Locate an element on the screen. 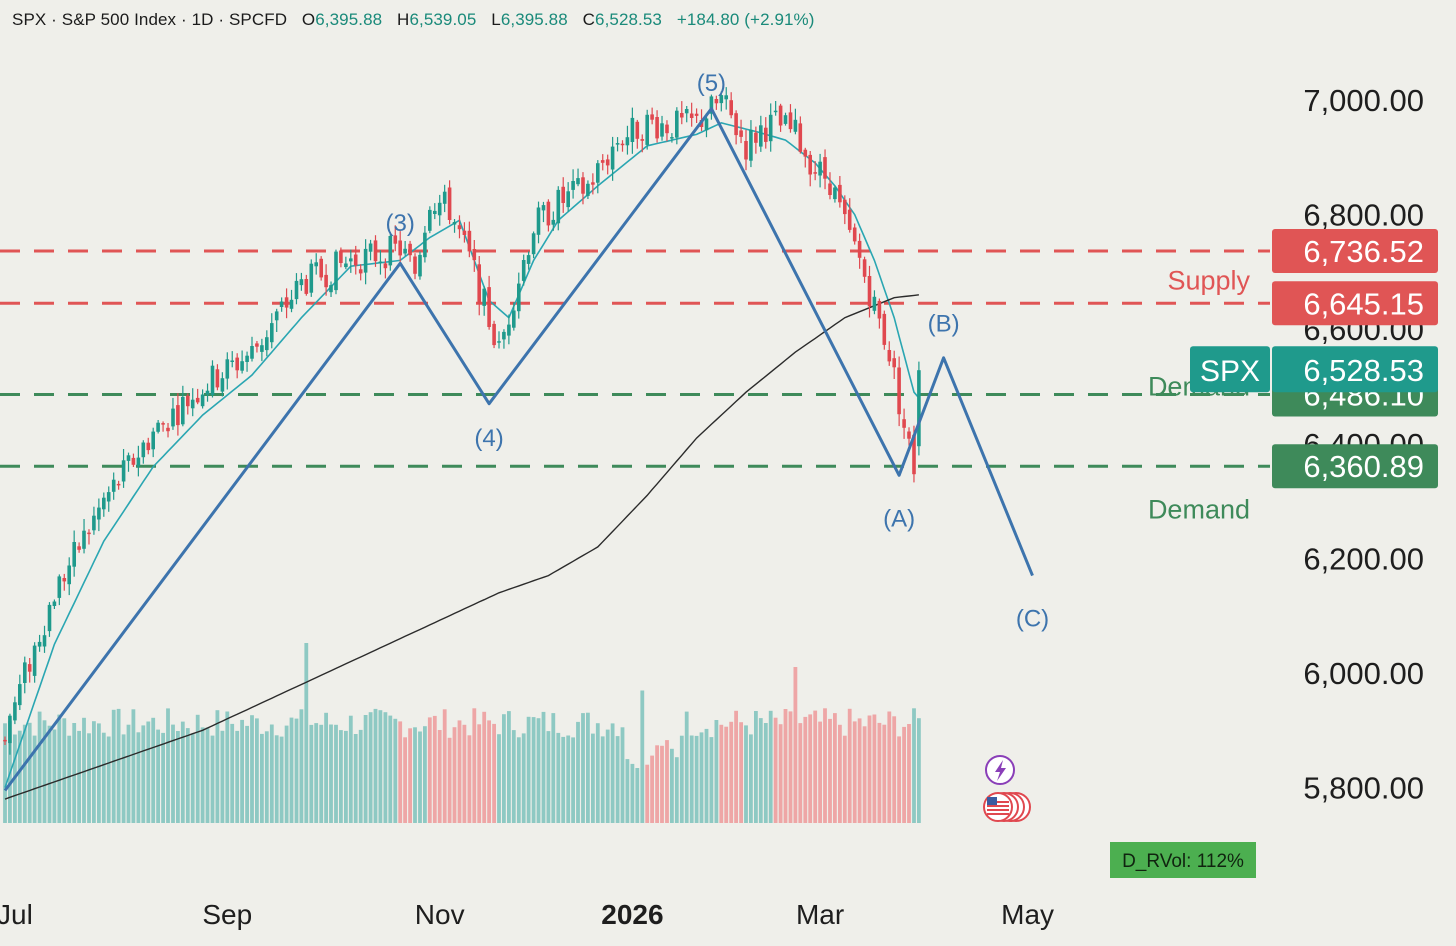  wave-label: (A) is located at coordinates (899, 518).